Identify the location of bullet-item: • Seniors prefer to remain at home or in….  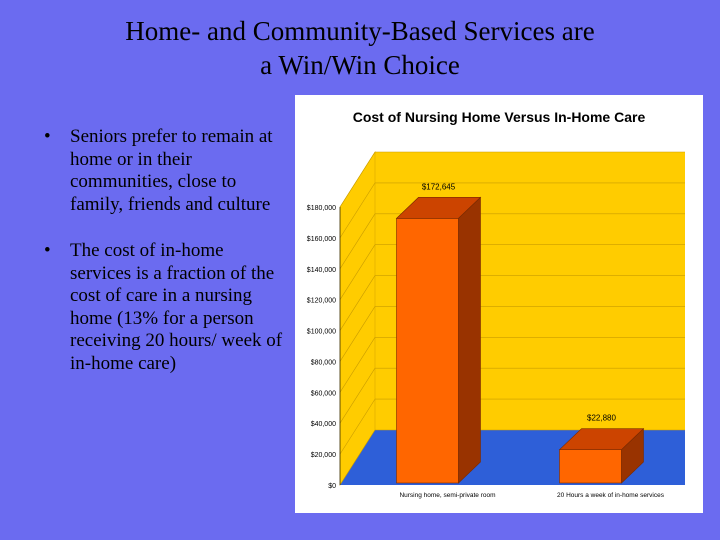
(164, 171).